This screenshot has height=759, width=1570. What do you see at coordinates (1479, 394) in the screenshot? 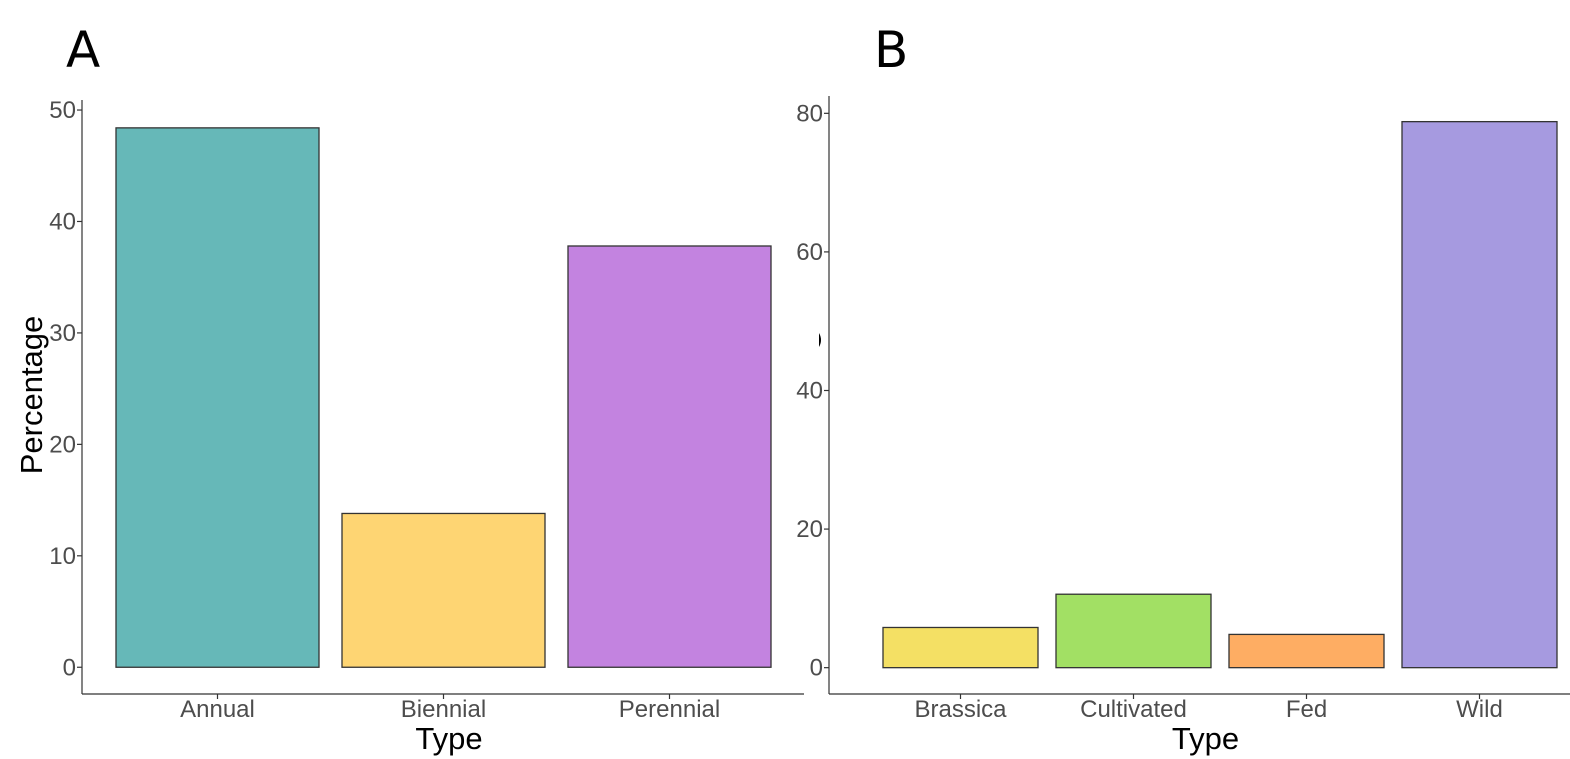
I see `bar-wild` at bounding box center [1479, 394].